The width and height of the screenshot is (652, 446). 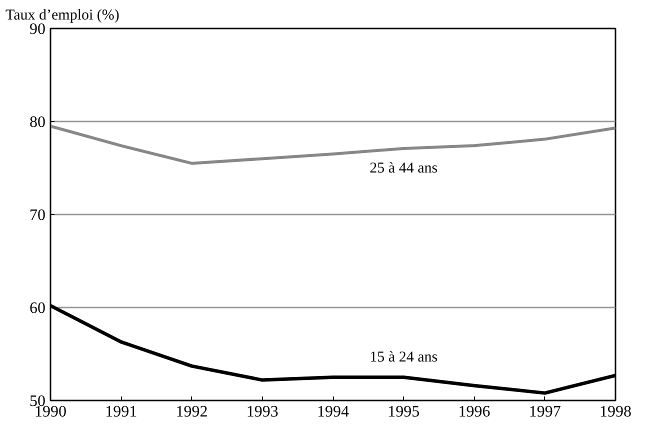 What do you see at coordinates (404, 357) in the screenshot?
I see `series-label: 15 à 24 ans` at bounding box center [404, 357].